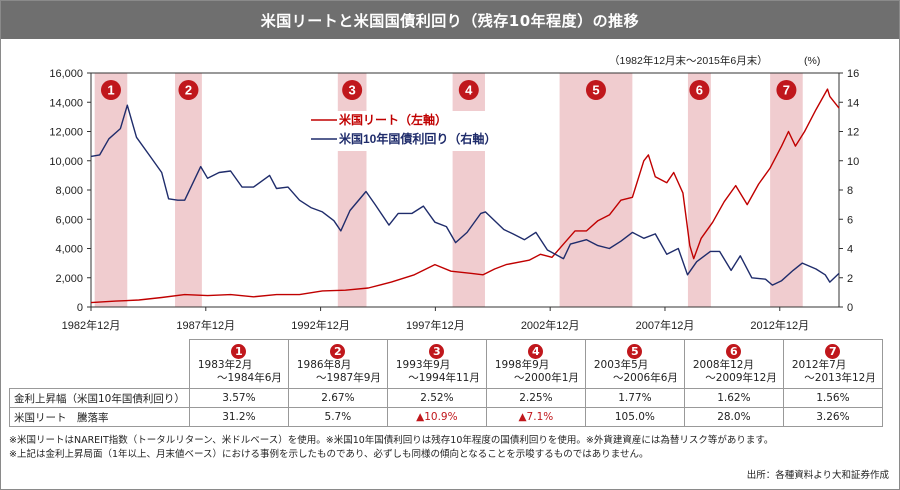 The height and width of the screenshot is (490, 900). I want to click on left-tick-label: 14,000, so click(66, 103).